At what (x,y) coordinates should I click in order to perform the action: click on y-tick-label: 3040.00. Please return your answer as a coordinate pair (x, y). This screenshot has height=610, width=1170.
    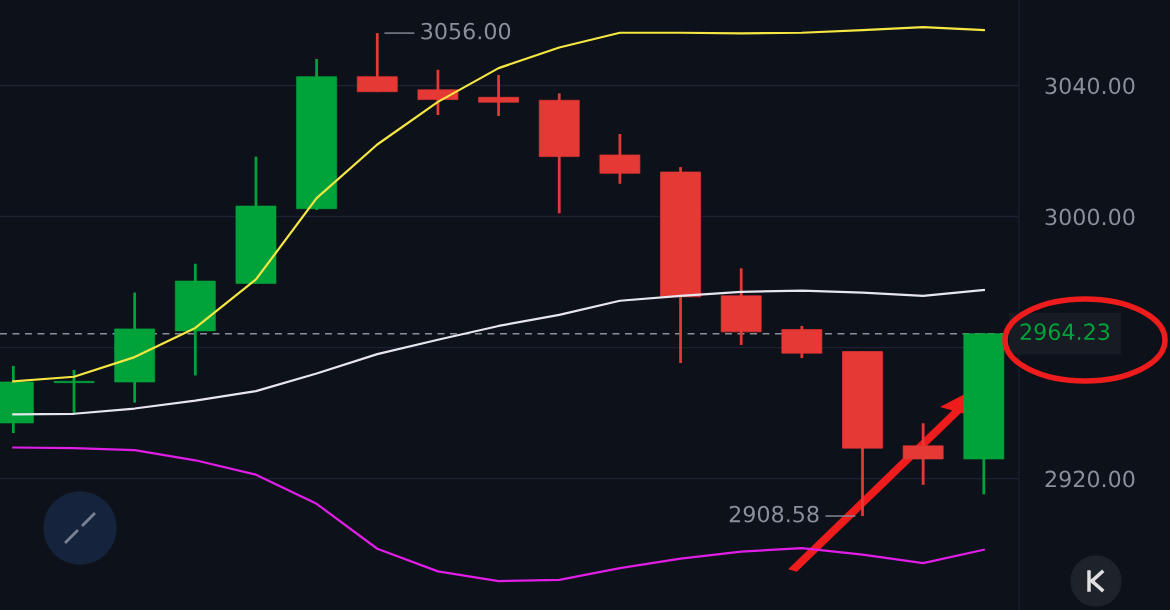
    Looking at the image, I should click on (1090, 86).